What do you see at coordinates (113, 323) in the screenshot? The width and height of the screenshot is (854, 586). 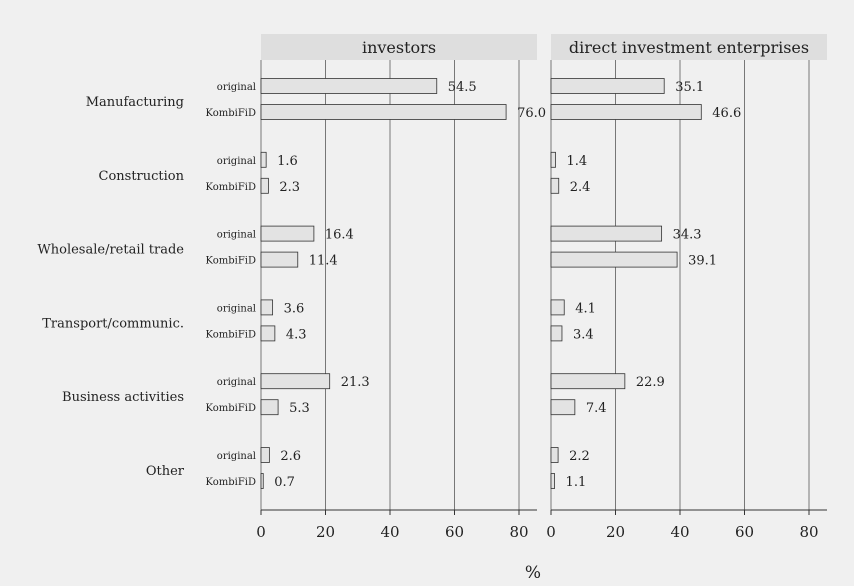 I see `category-label-3: Transport/communic.` at bounding box center [113, 323].